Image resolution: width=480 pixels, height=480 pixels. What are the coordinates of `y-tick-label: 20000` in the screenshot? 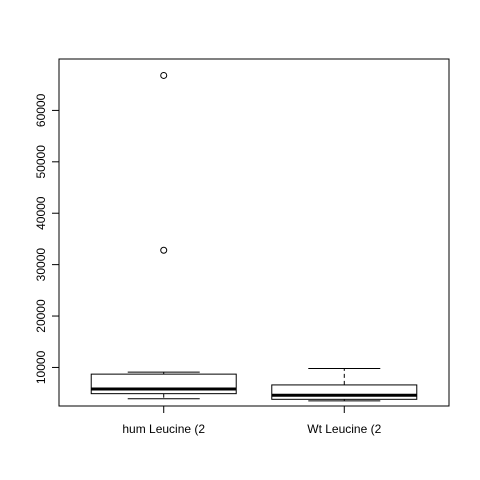 It's located at (41, 316).